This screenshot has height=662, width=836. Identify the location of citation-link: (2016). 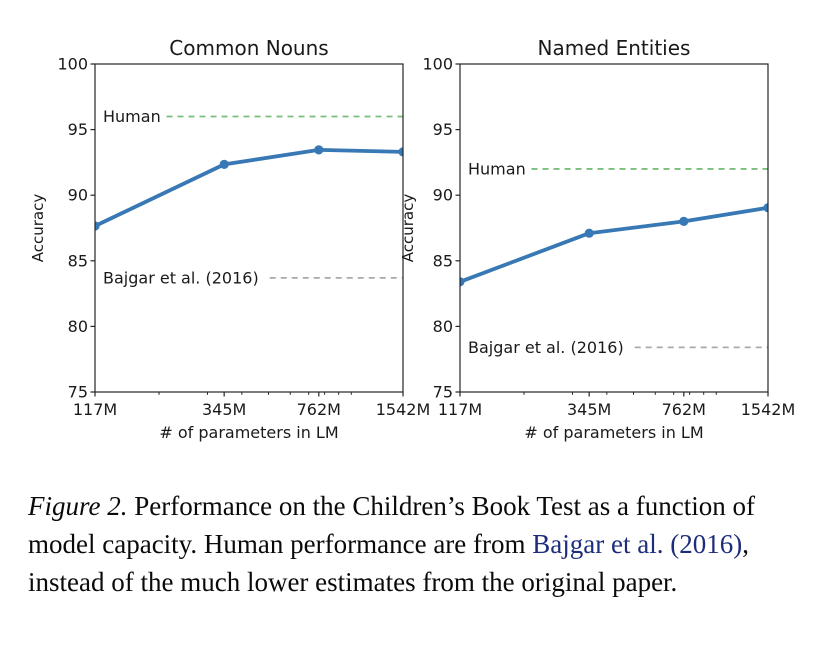
(706, 544).